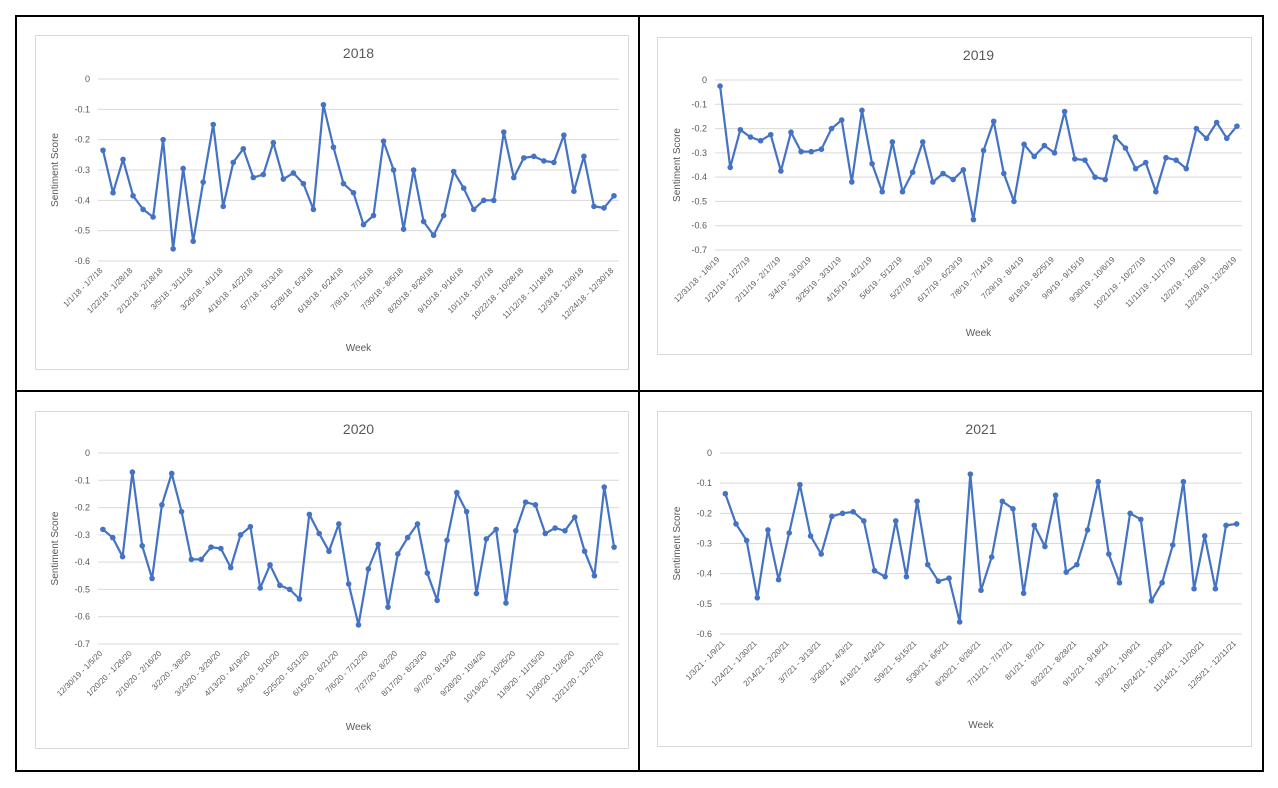  What do you see at coordinates (588, 294) in the screenshot?
I see `x-tick-label: 12/24/18 - 12/30/18` at bounding box center [588, 294].